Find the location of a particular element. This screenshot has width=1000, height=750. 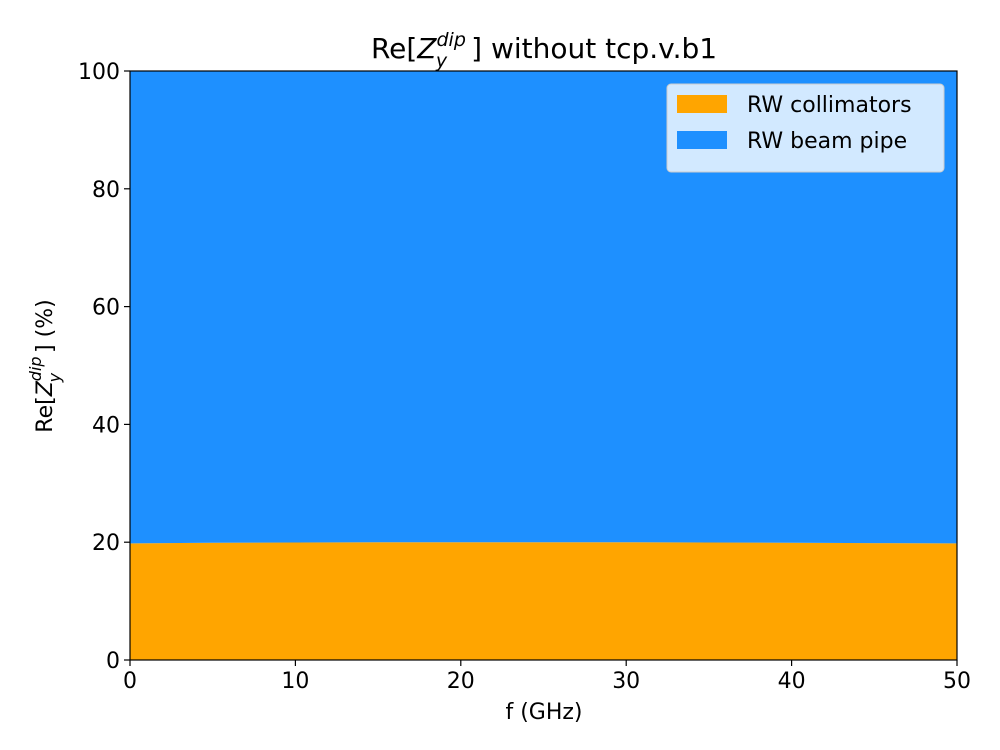

ylabel-suffix: ] (%) is located at coordinates (45, 326).